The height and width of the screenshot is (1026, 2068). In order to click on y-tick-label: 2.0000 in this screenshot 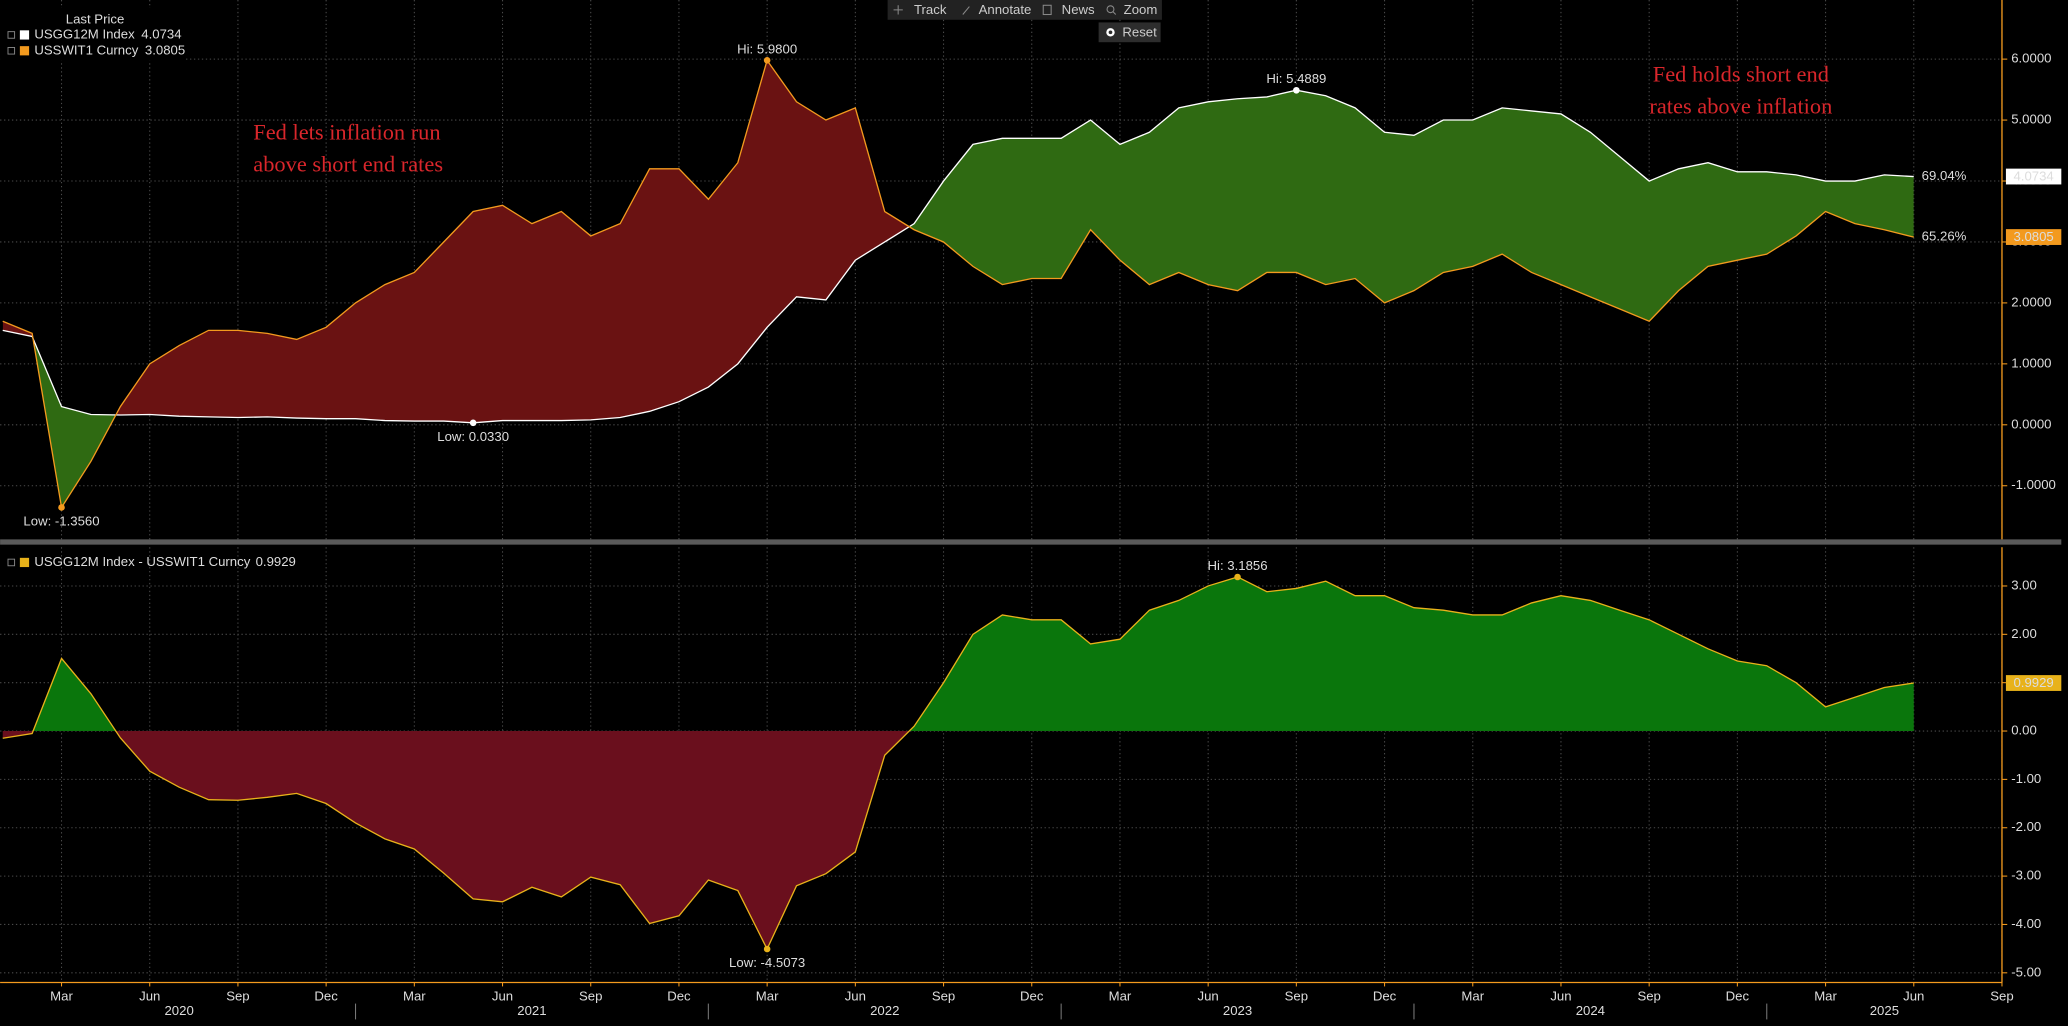, I will do `click(2031, 301)`.